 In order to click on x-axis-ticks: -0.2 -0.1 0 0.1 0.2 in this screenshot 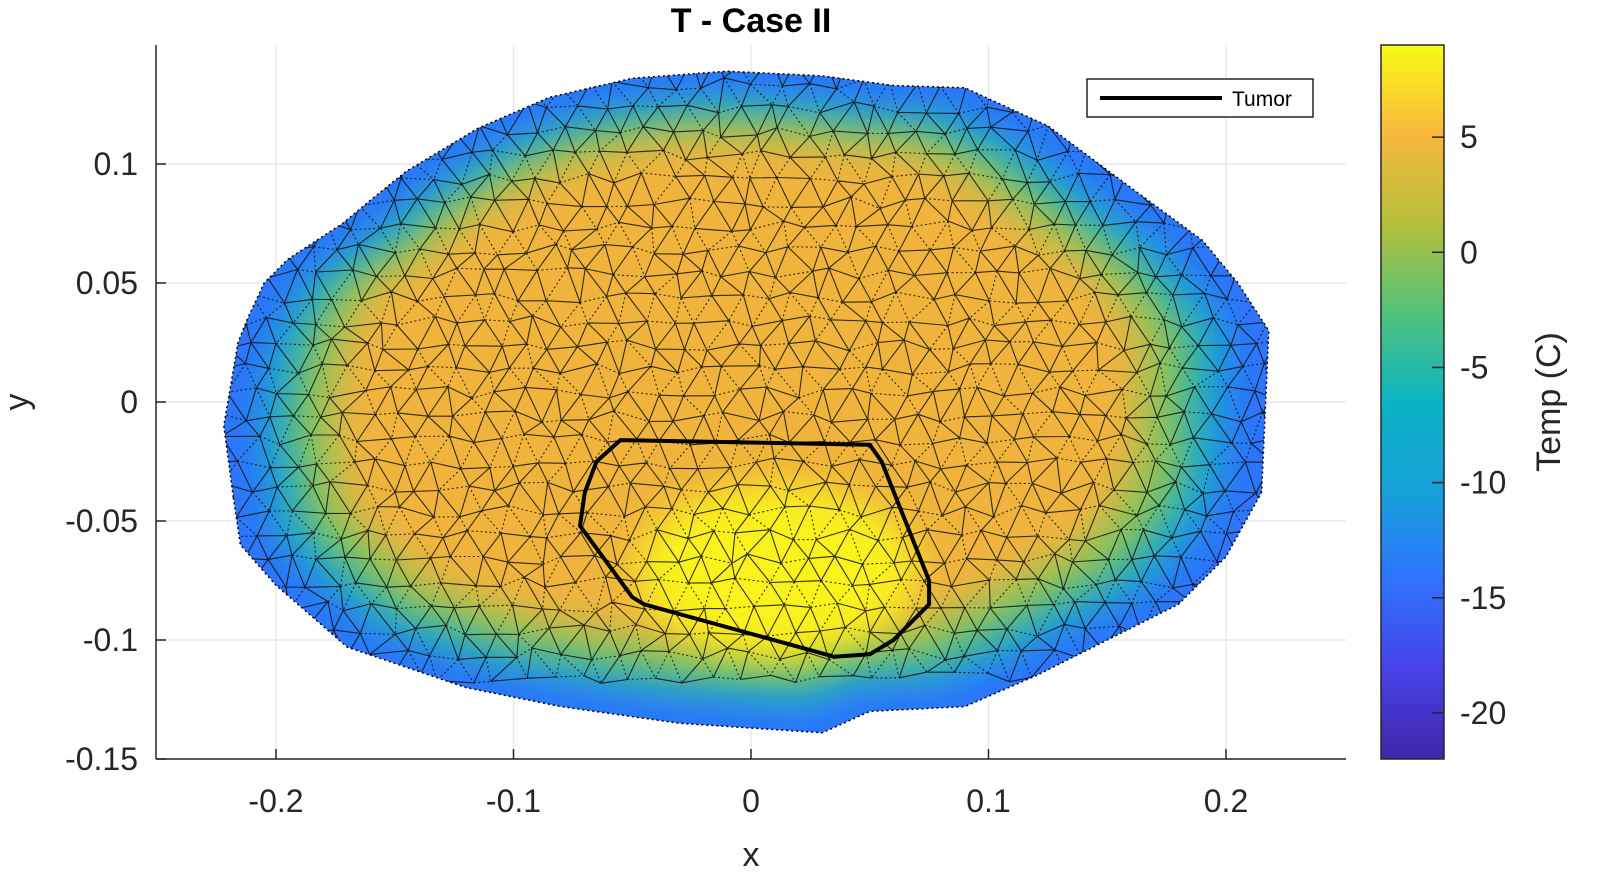, I will do `click(748, 784)`.